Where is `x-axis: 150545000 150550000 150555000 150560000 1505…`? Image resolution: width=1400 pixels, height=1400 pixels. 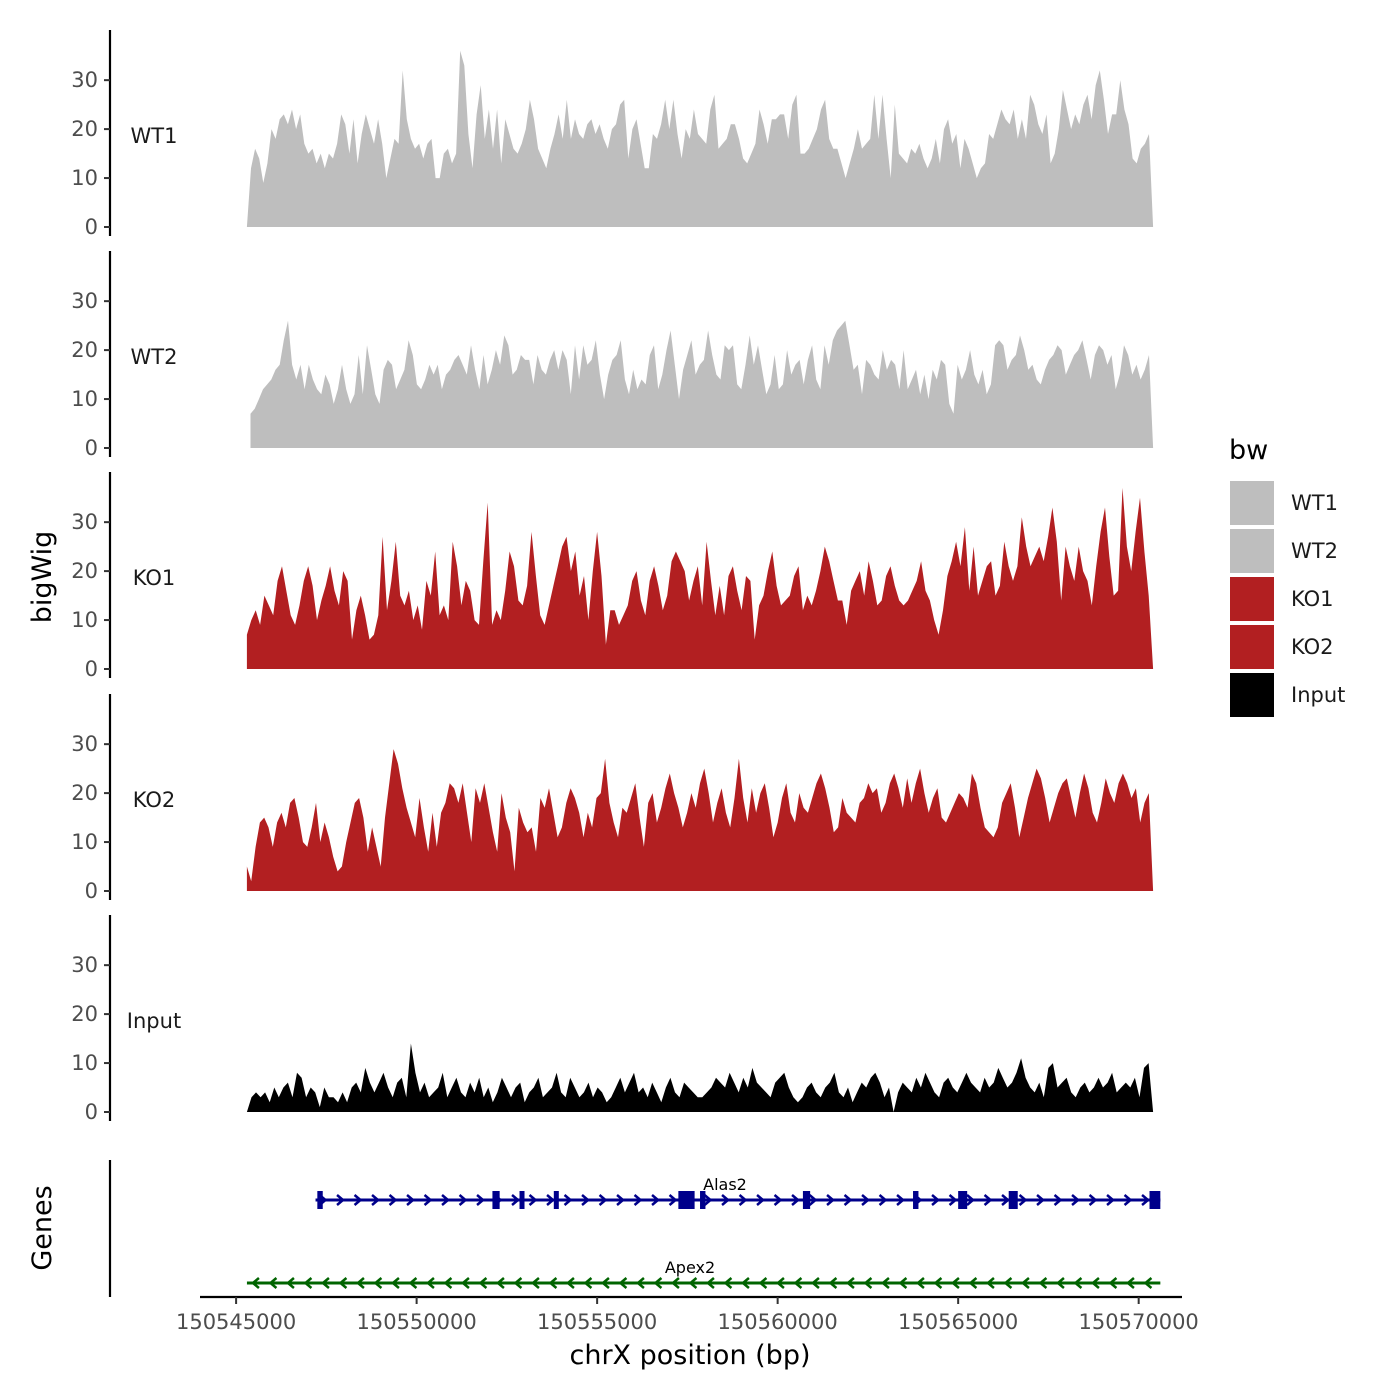
x-axis: 150545000 150550000 150555000 150560000 1505… is located at coordinates (687, 1314).